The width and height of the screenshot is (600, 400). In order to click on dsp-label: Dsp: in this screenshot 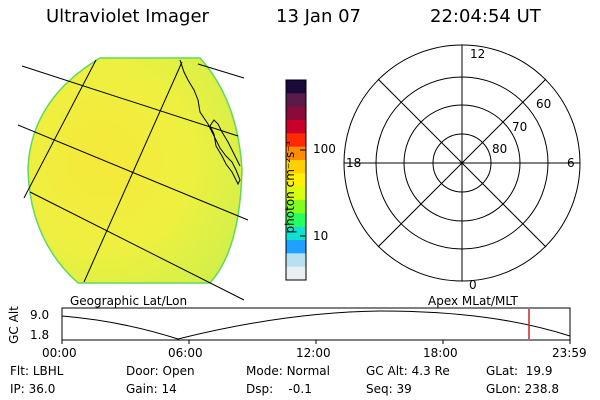, I will do `click(260, 389)`.